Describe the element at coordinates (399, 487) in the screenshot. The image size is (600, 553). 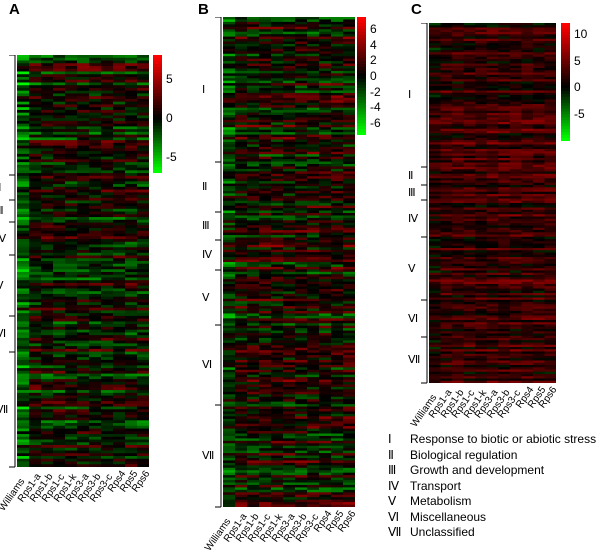
I see `legend-item-number: Ⅳ` at that location.